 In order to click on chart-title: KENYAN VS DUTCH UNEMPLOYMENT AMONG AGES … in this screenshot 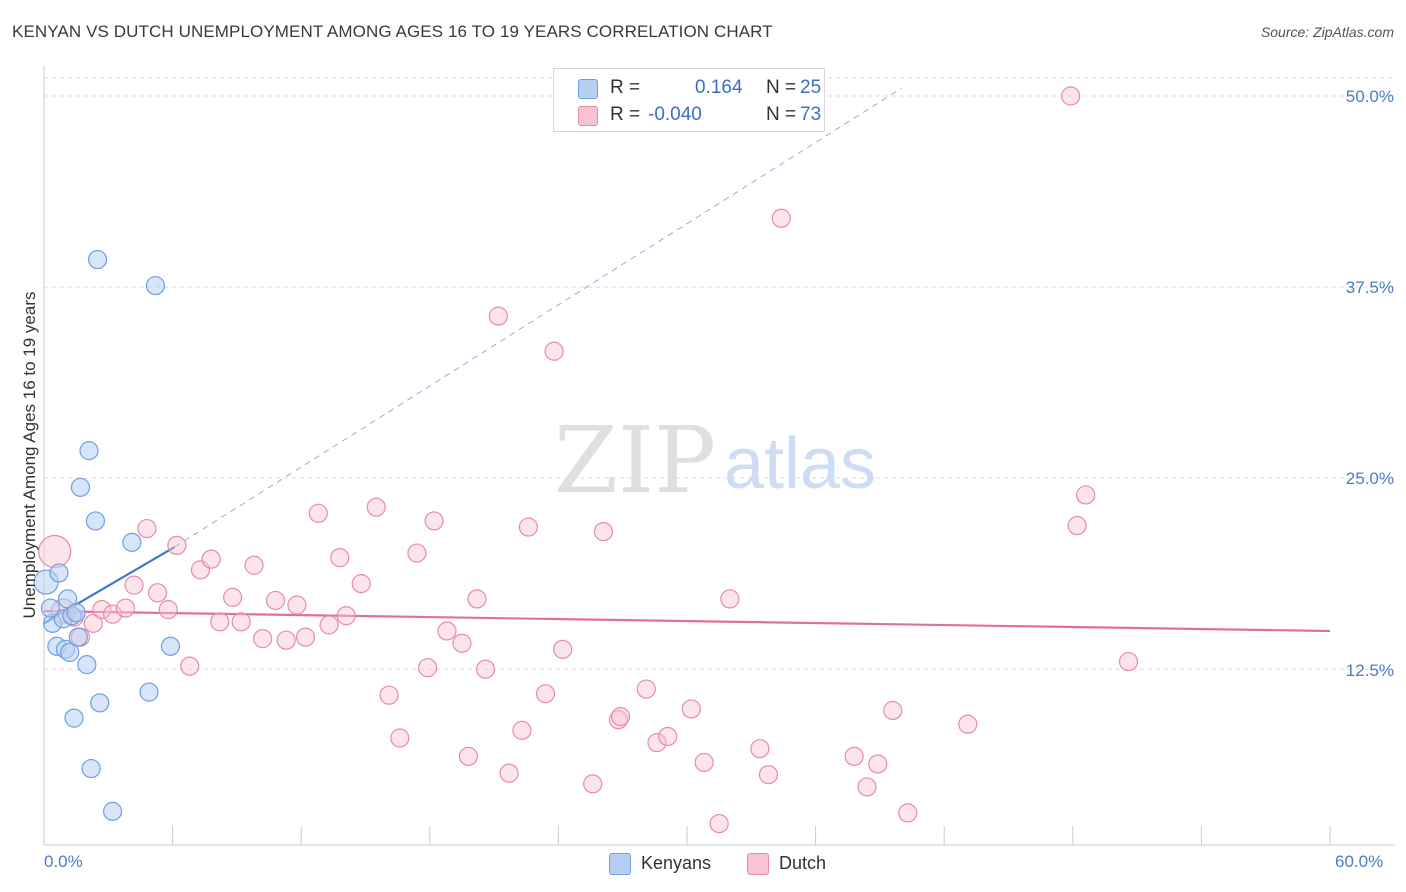, I will do `click(392, 31)`.